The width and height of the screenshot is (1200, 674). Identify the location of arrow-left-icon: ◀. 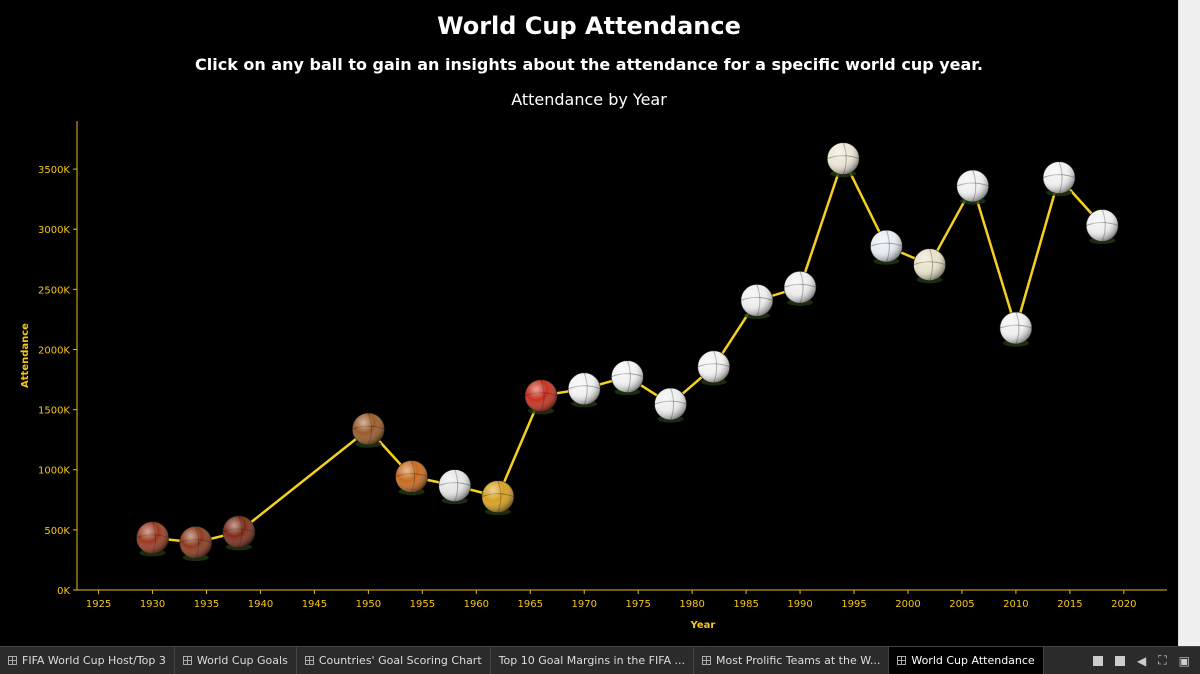
(1142, 660).